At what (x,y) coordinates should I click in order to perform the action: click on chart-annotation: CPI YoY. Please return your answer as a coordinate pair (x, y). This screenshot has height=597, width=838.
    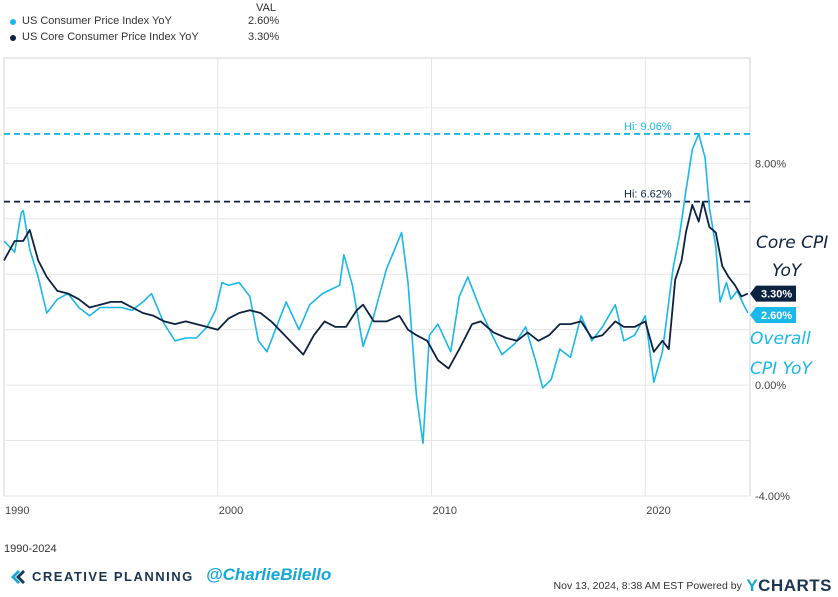
    Looking at the image, I should click on (781, 369).